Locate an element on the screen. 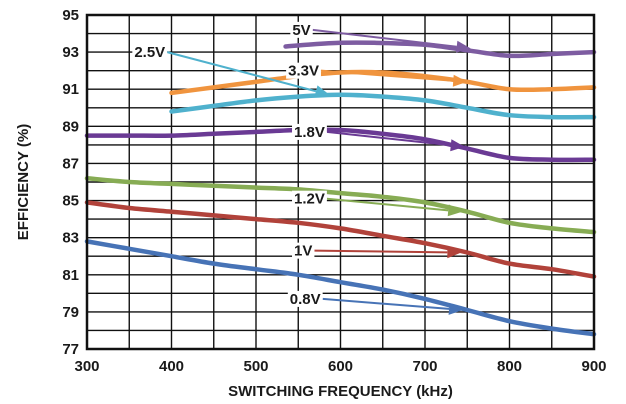 The height and width of the screenshot is (404, 626). series-label-6: 0.8V is located at coordinates (305, 299).